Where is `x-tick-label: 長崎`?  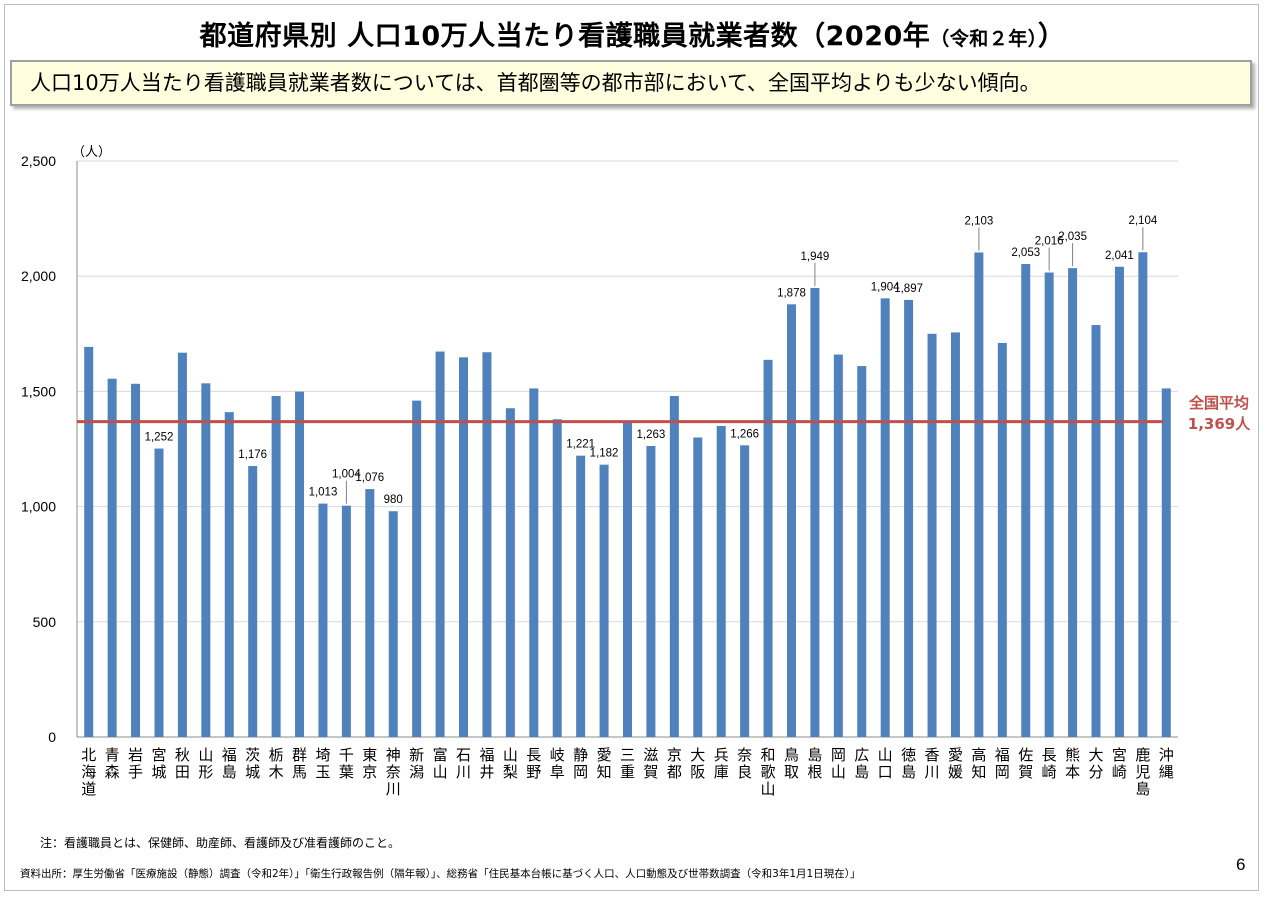 x-tick-label: 長崎 is located at coordinates (1049, 763).